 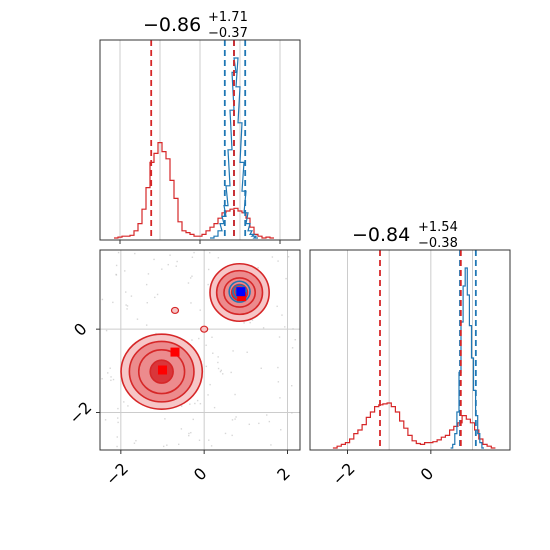 What do you see at coordinates (428, 350) in the screenshot?
I see `marginal-y-quantile-lines` at bounding box center [428, 350].